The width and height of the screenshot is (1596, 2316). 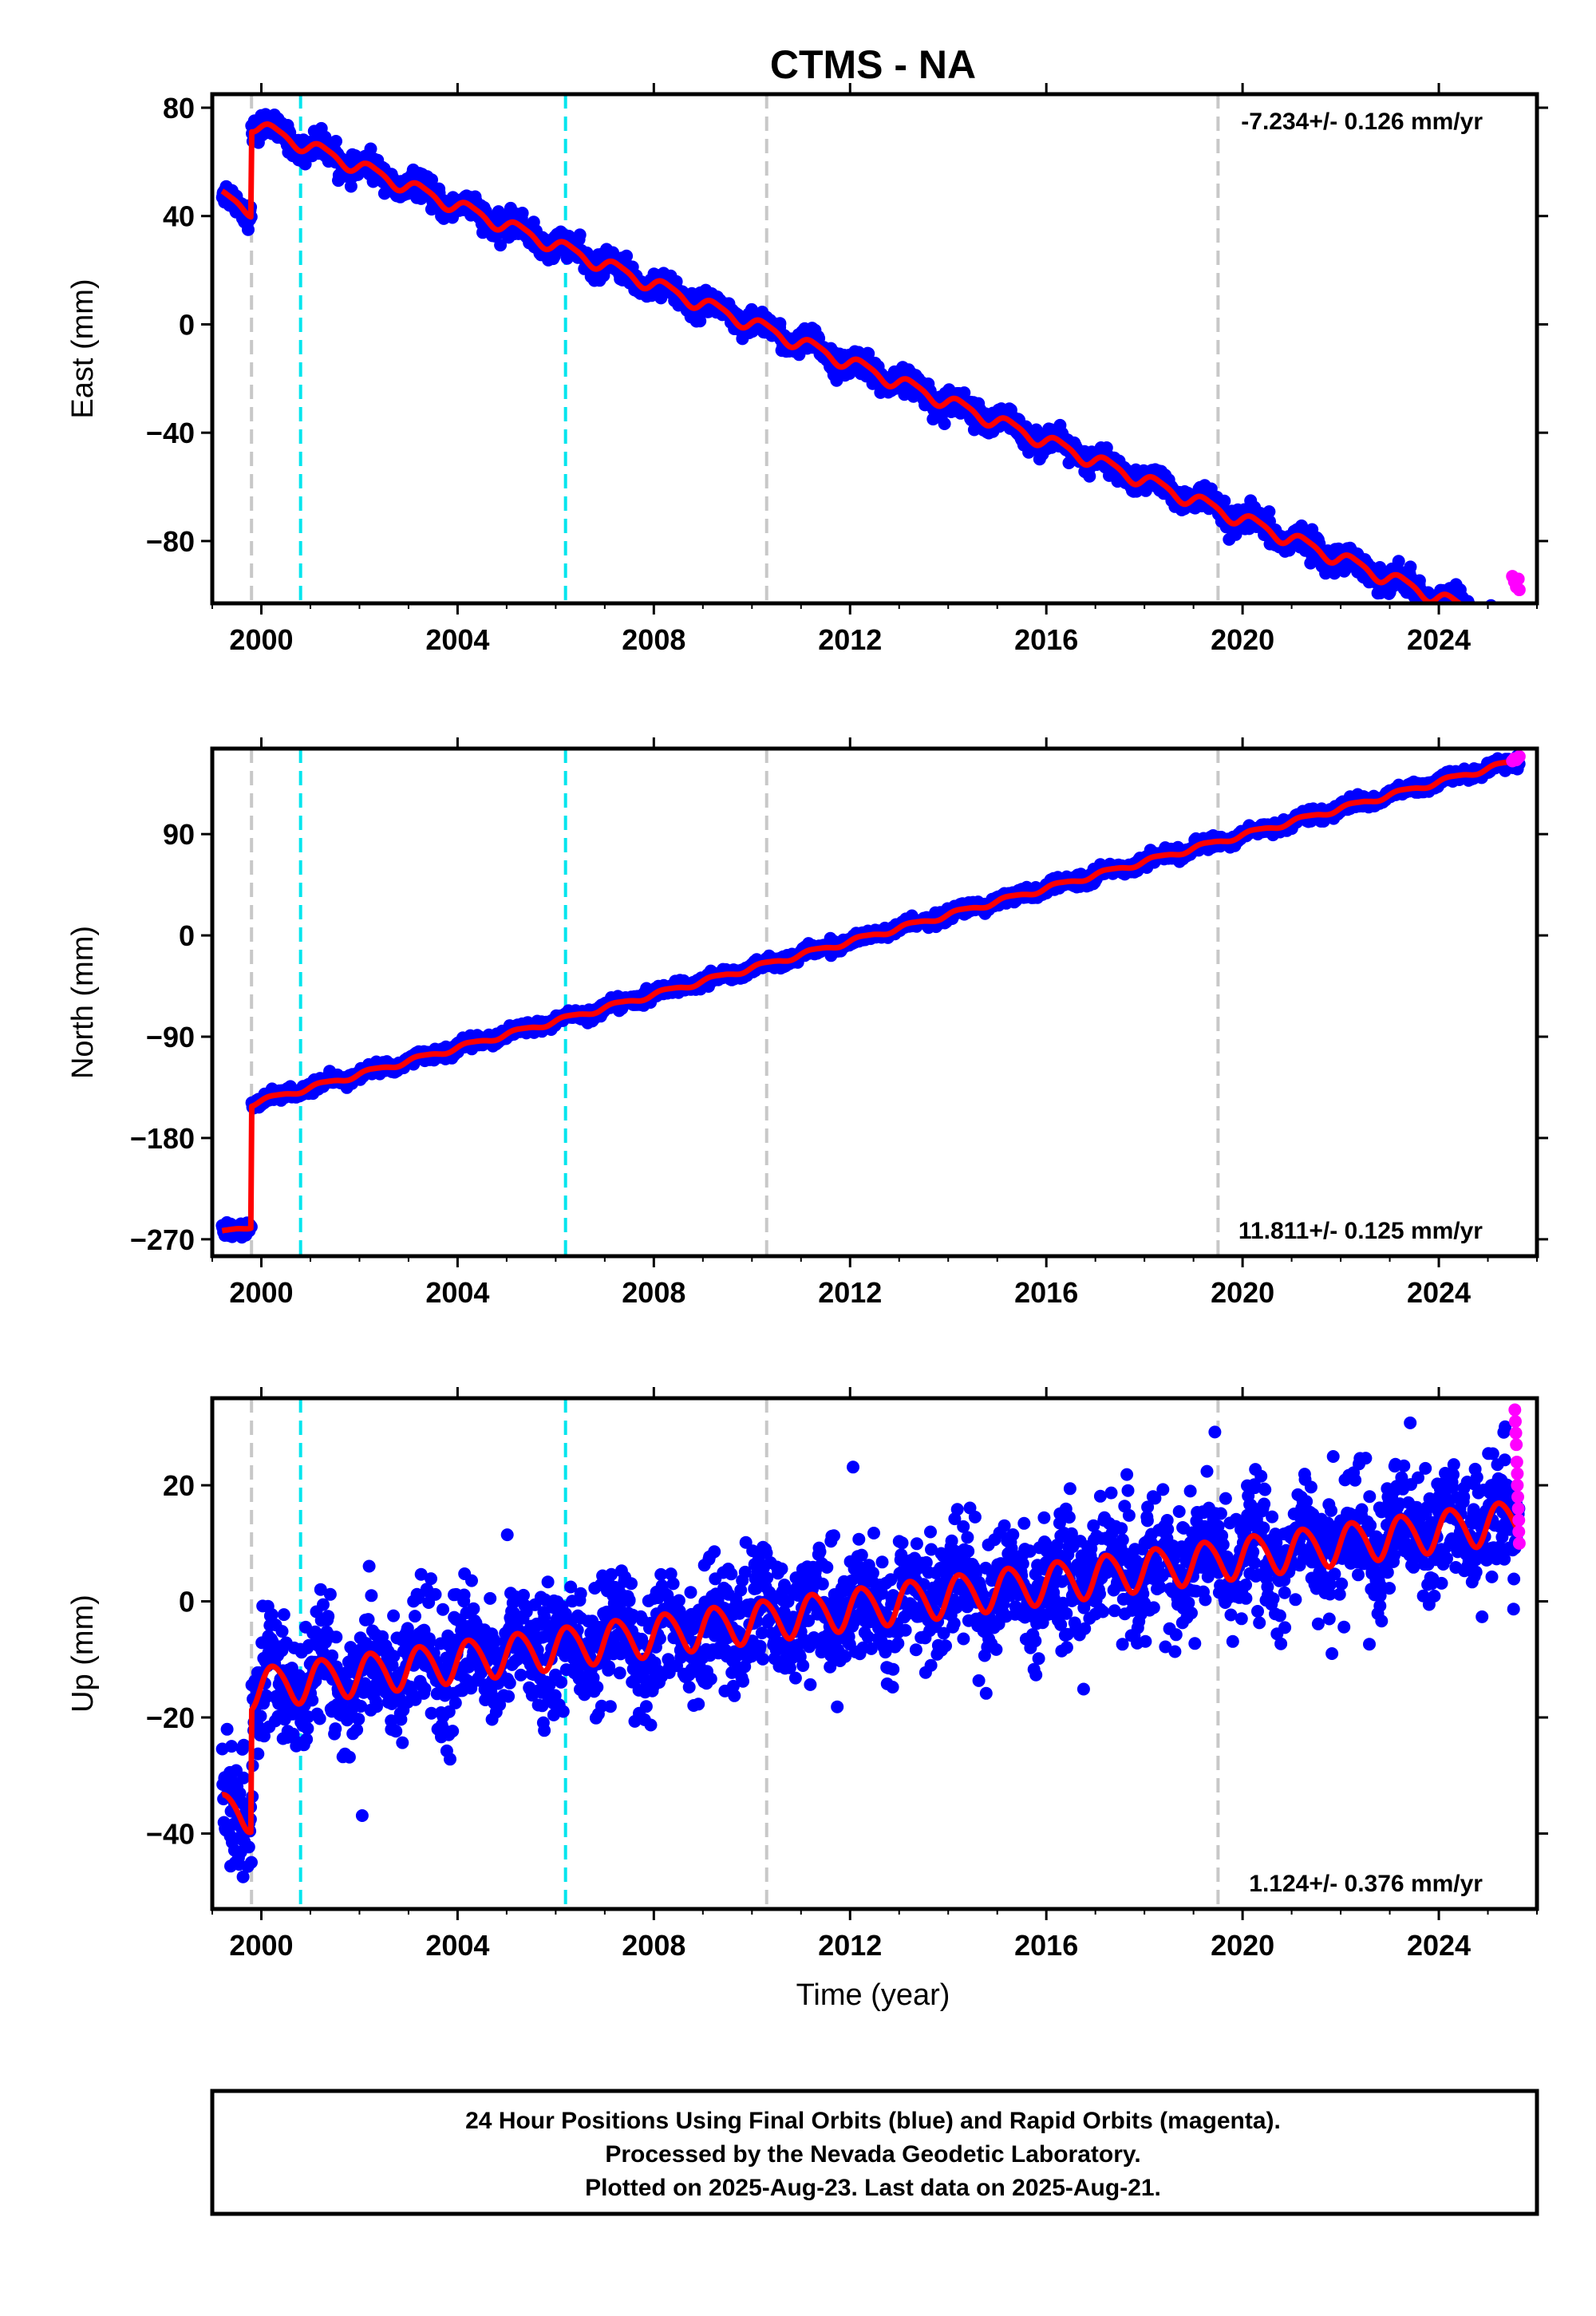 I want to click on rapid-orbits-series, so click(x=1516, y=583).